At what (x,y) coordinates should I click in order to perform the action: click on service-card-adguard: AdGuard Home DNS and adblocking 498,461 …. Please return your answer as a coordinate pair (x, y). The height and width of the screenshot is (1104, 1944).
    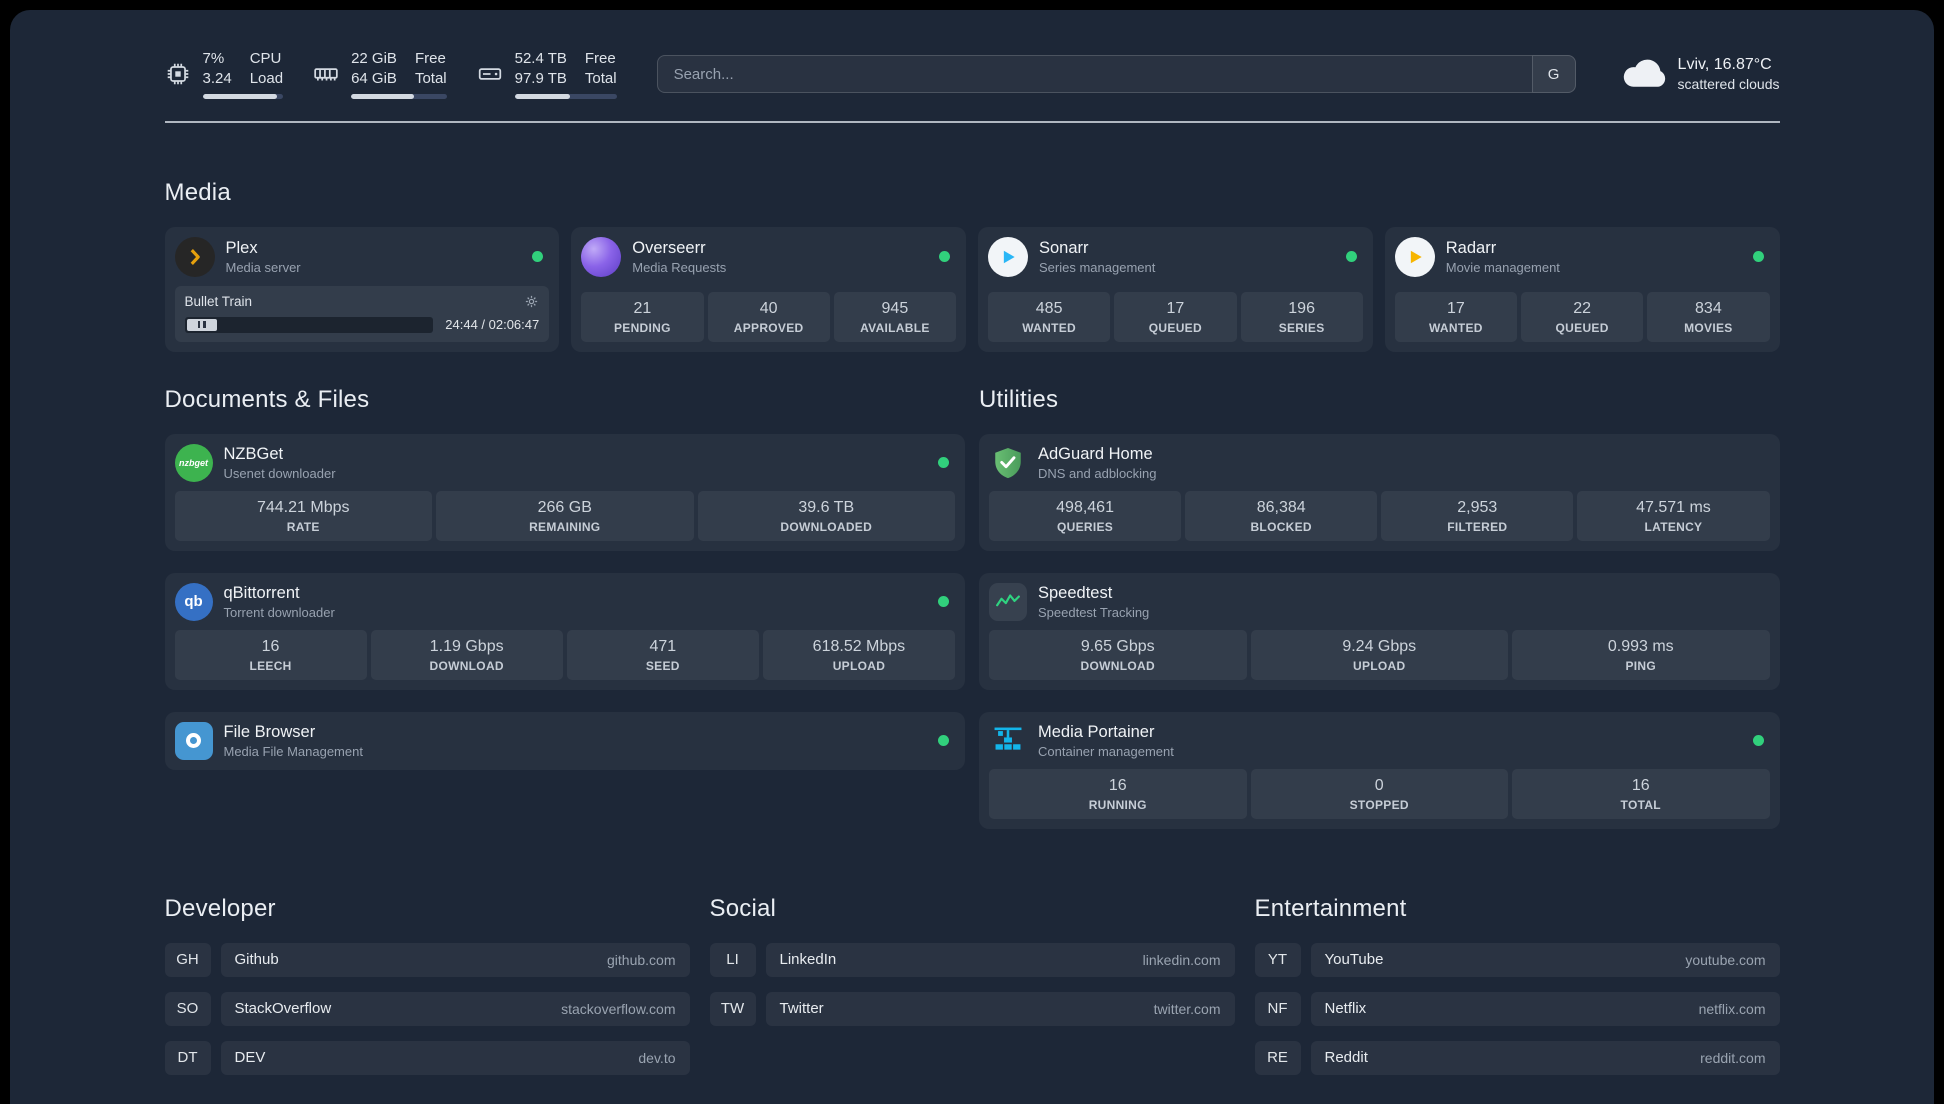
    Looking at the image, I should click on (1379, 492).